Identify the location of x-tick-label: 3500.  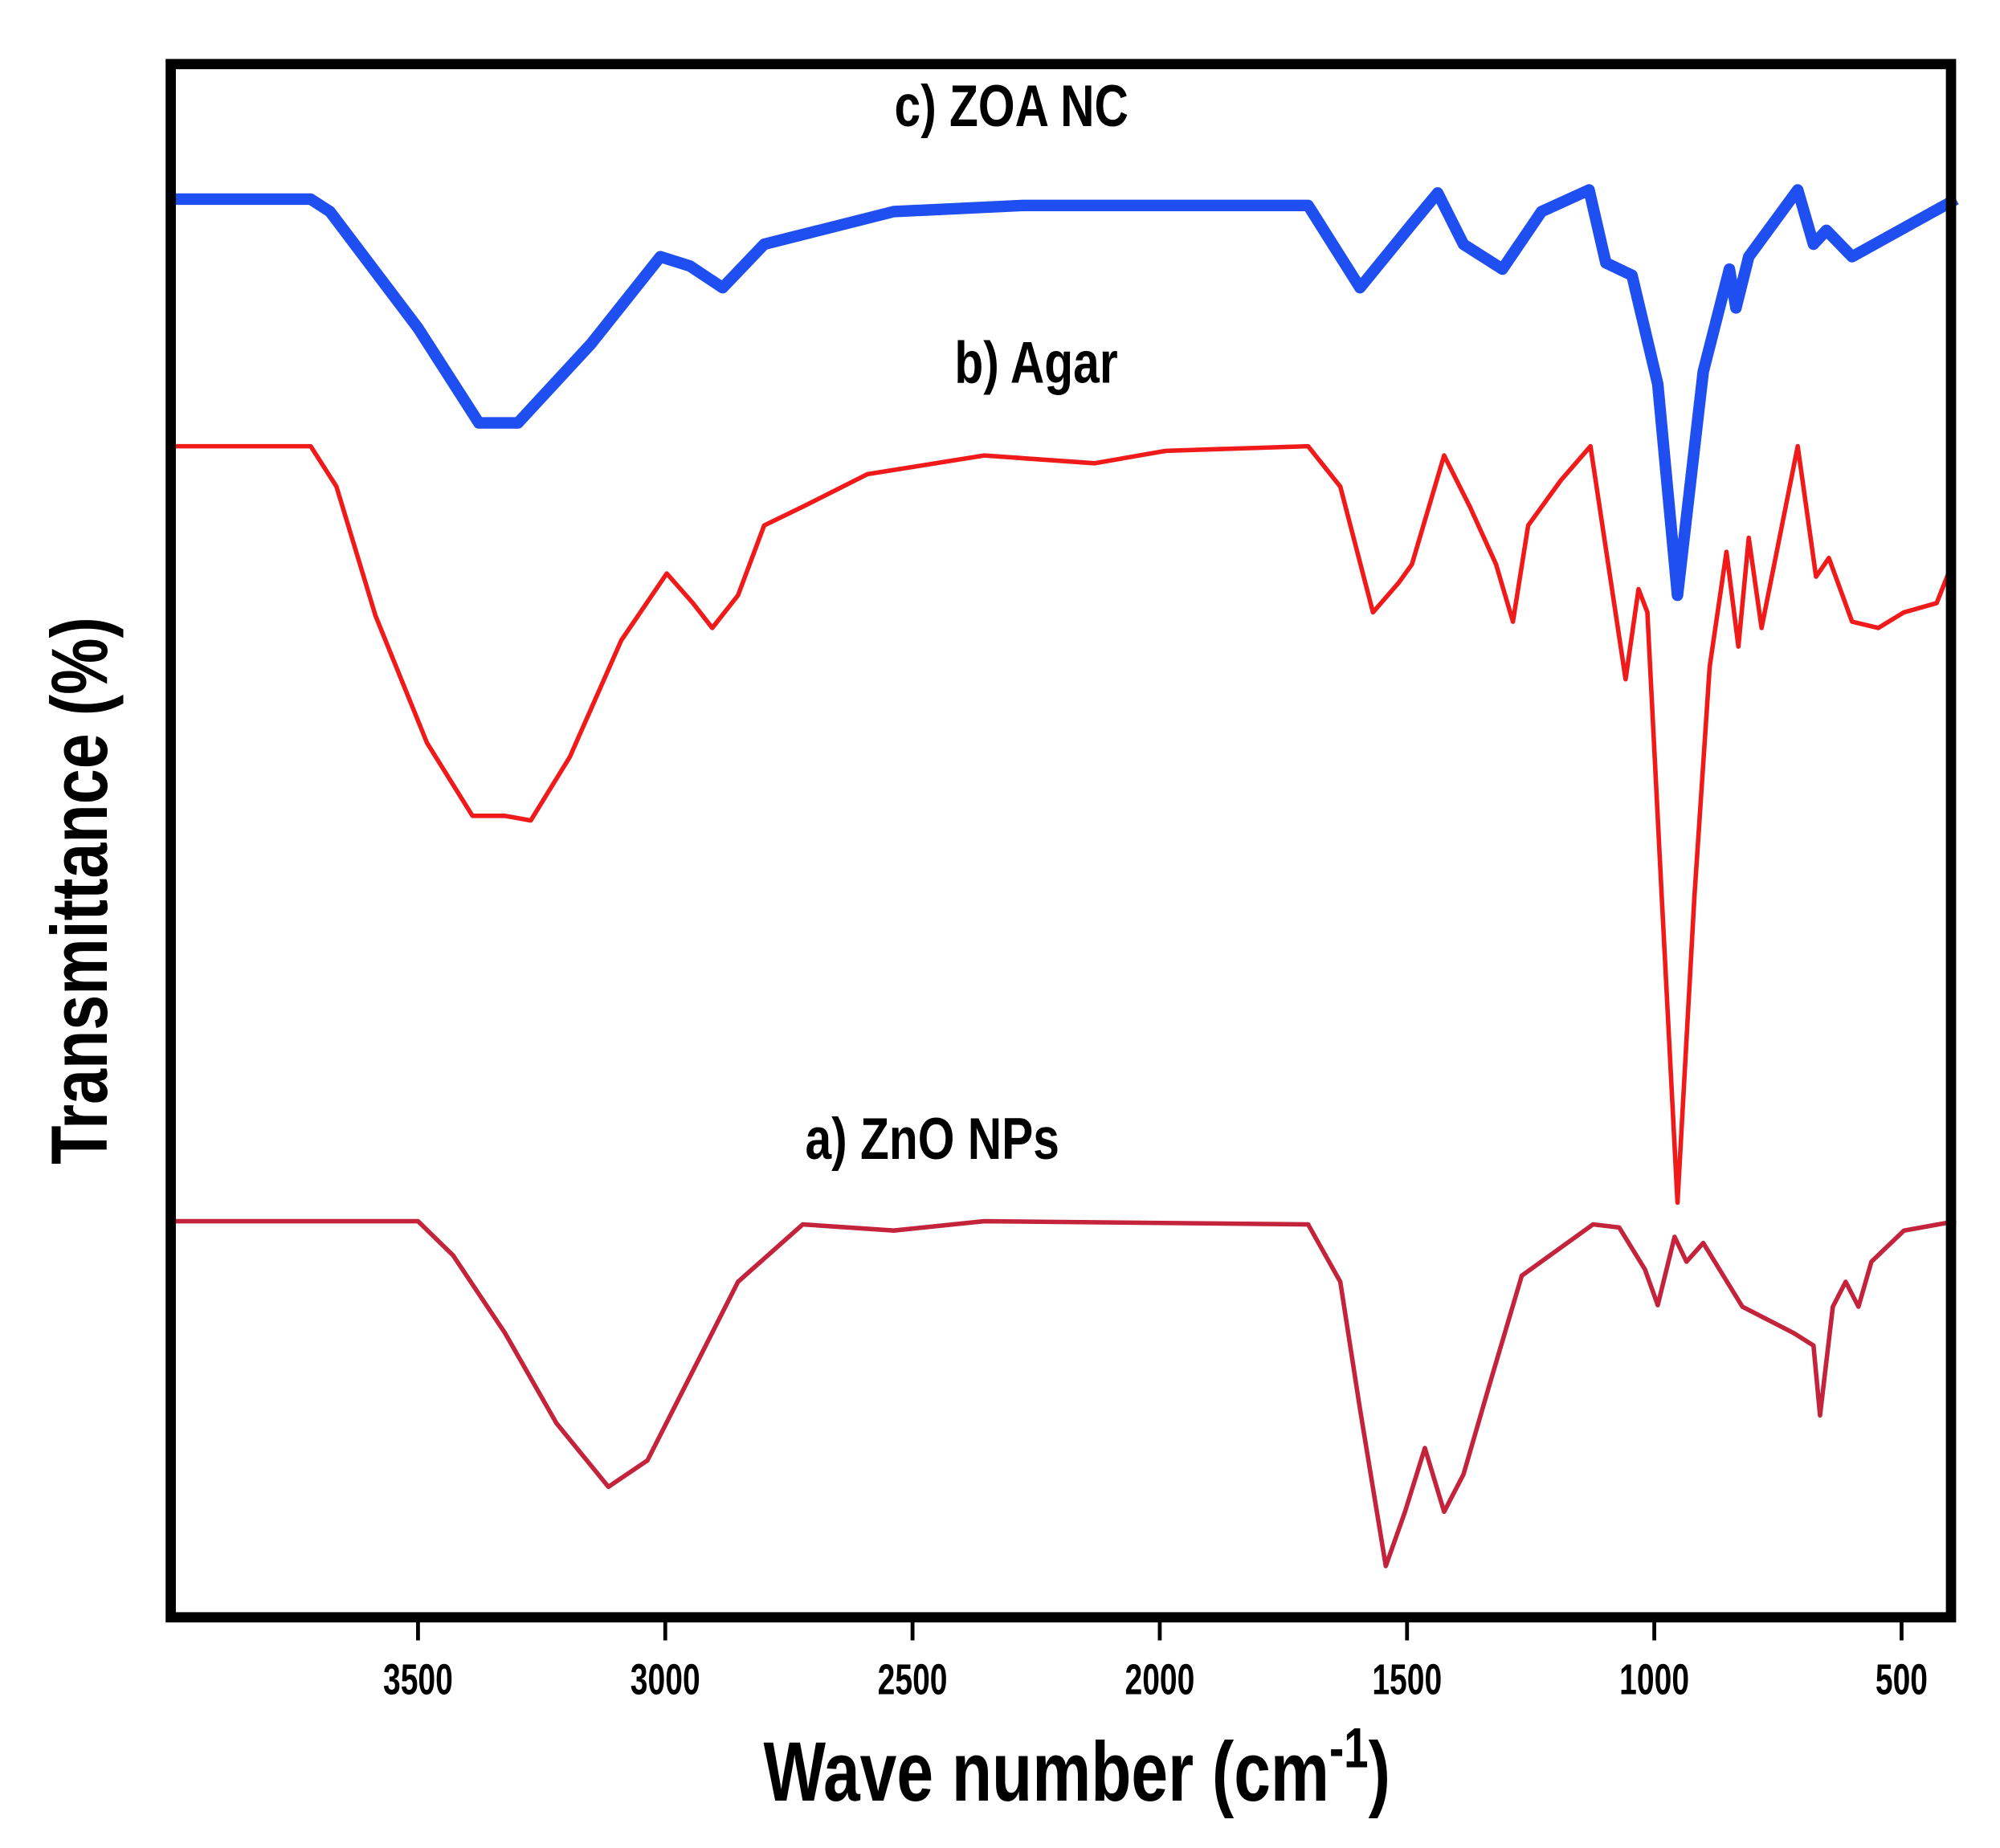
(418, 1679).